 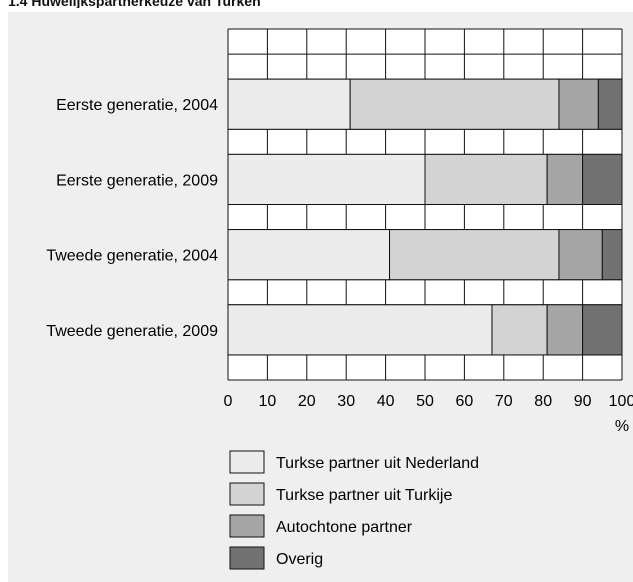 I want to click on x-tick-label: 40, so click(x=386, y=401).